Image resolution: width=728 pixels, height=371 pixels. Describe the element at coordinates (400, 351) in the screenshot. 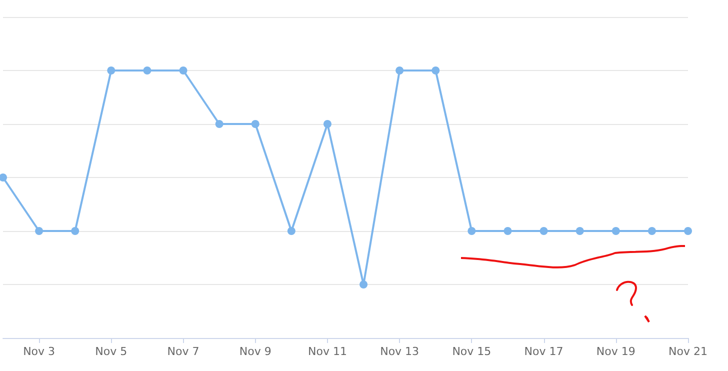

I see `x-tick-label: Nov 13` at that location.